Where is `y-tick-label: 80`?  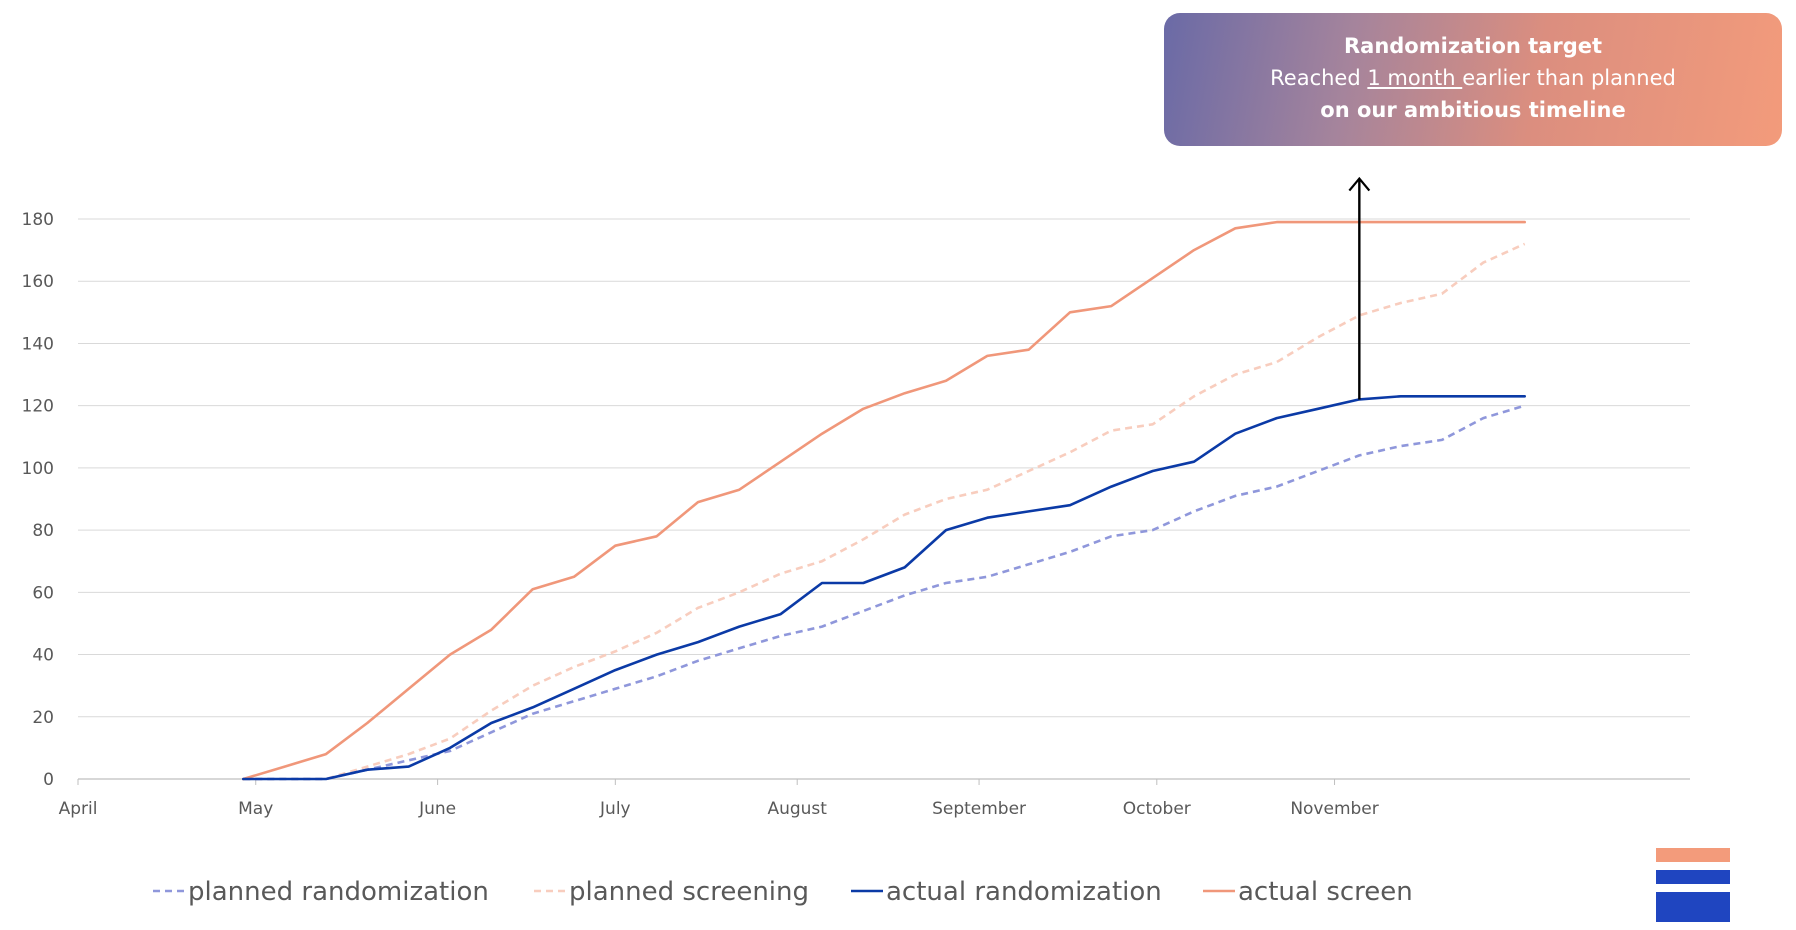 y-tick-label: 80 is located at coordinates (43, 531).